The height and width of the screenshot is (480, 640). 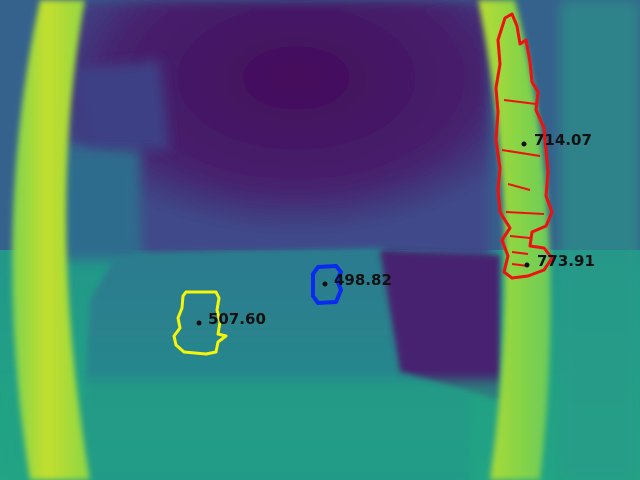 I want to click on right-post-region, so click(x=514, y=240).